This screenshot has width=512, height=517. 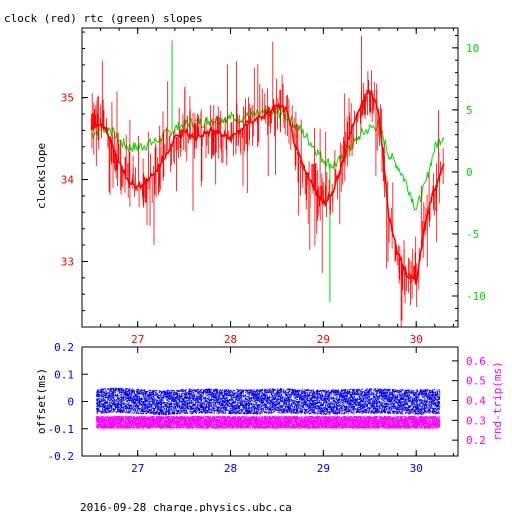 I want to click on bottom-y-tick-label: 0.1, so click(x=64, y=374).